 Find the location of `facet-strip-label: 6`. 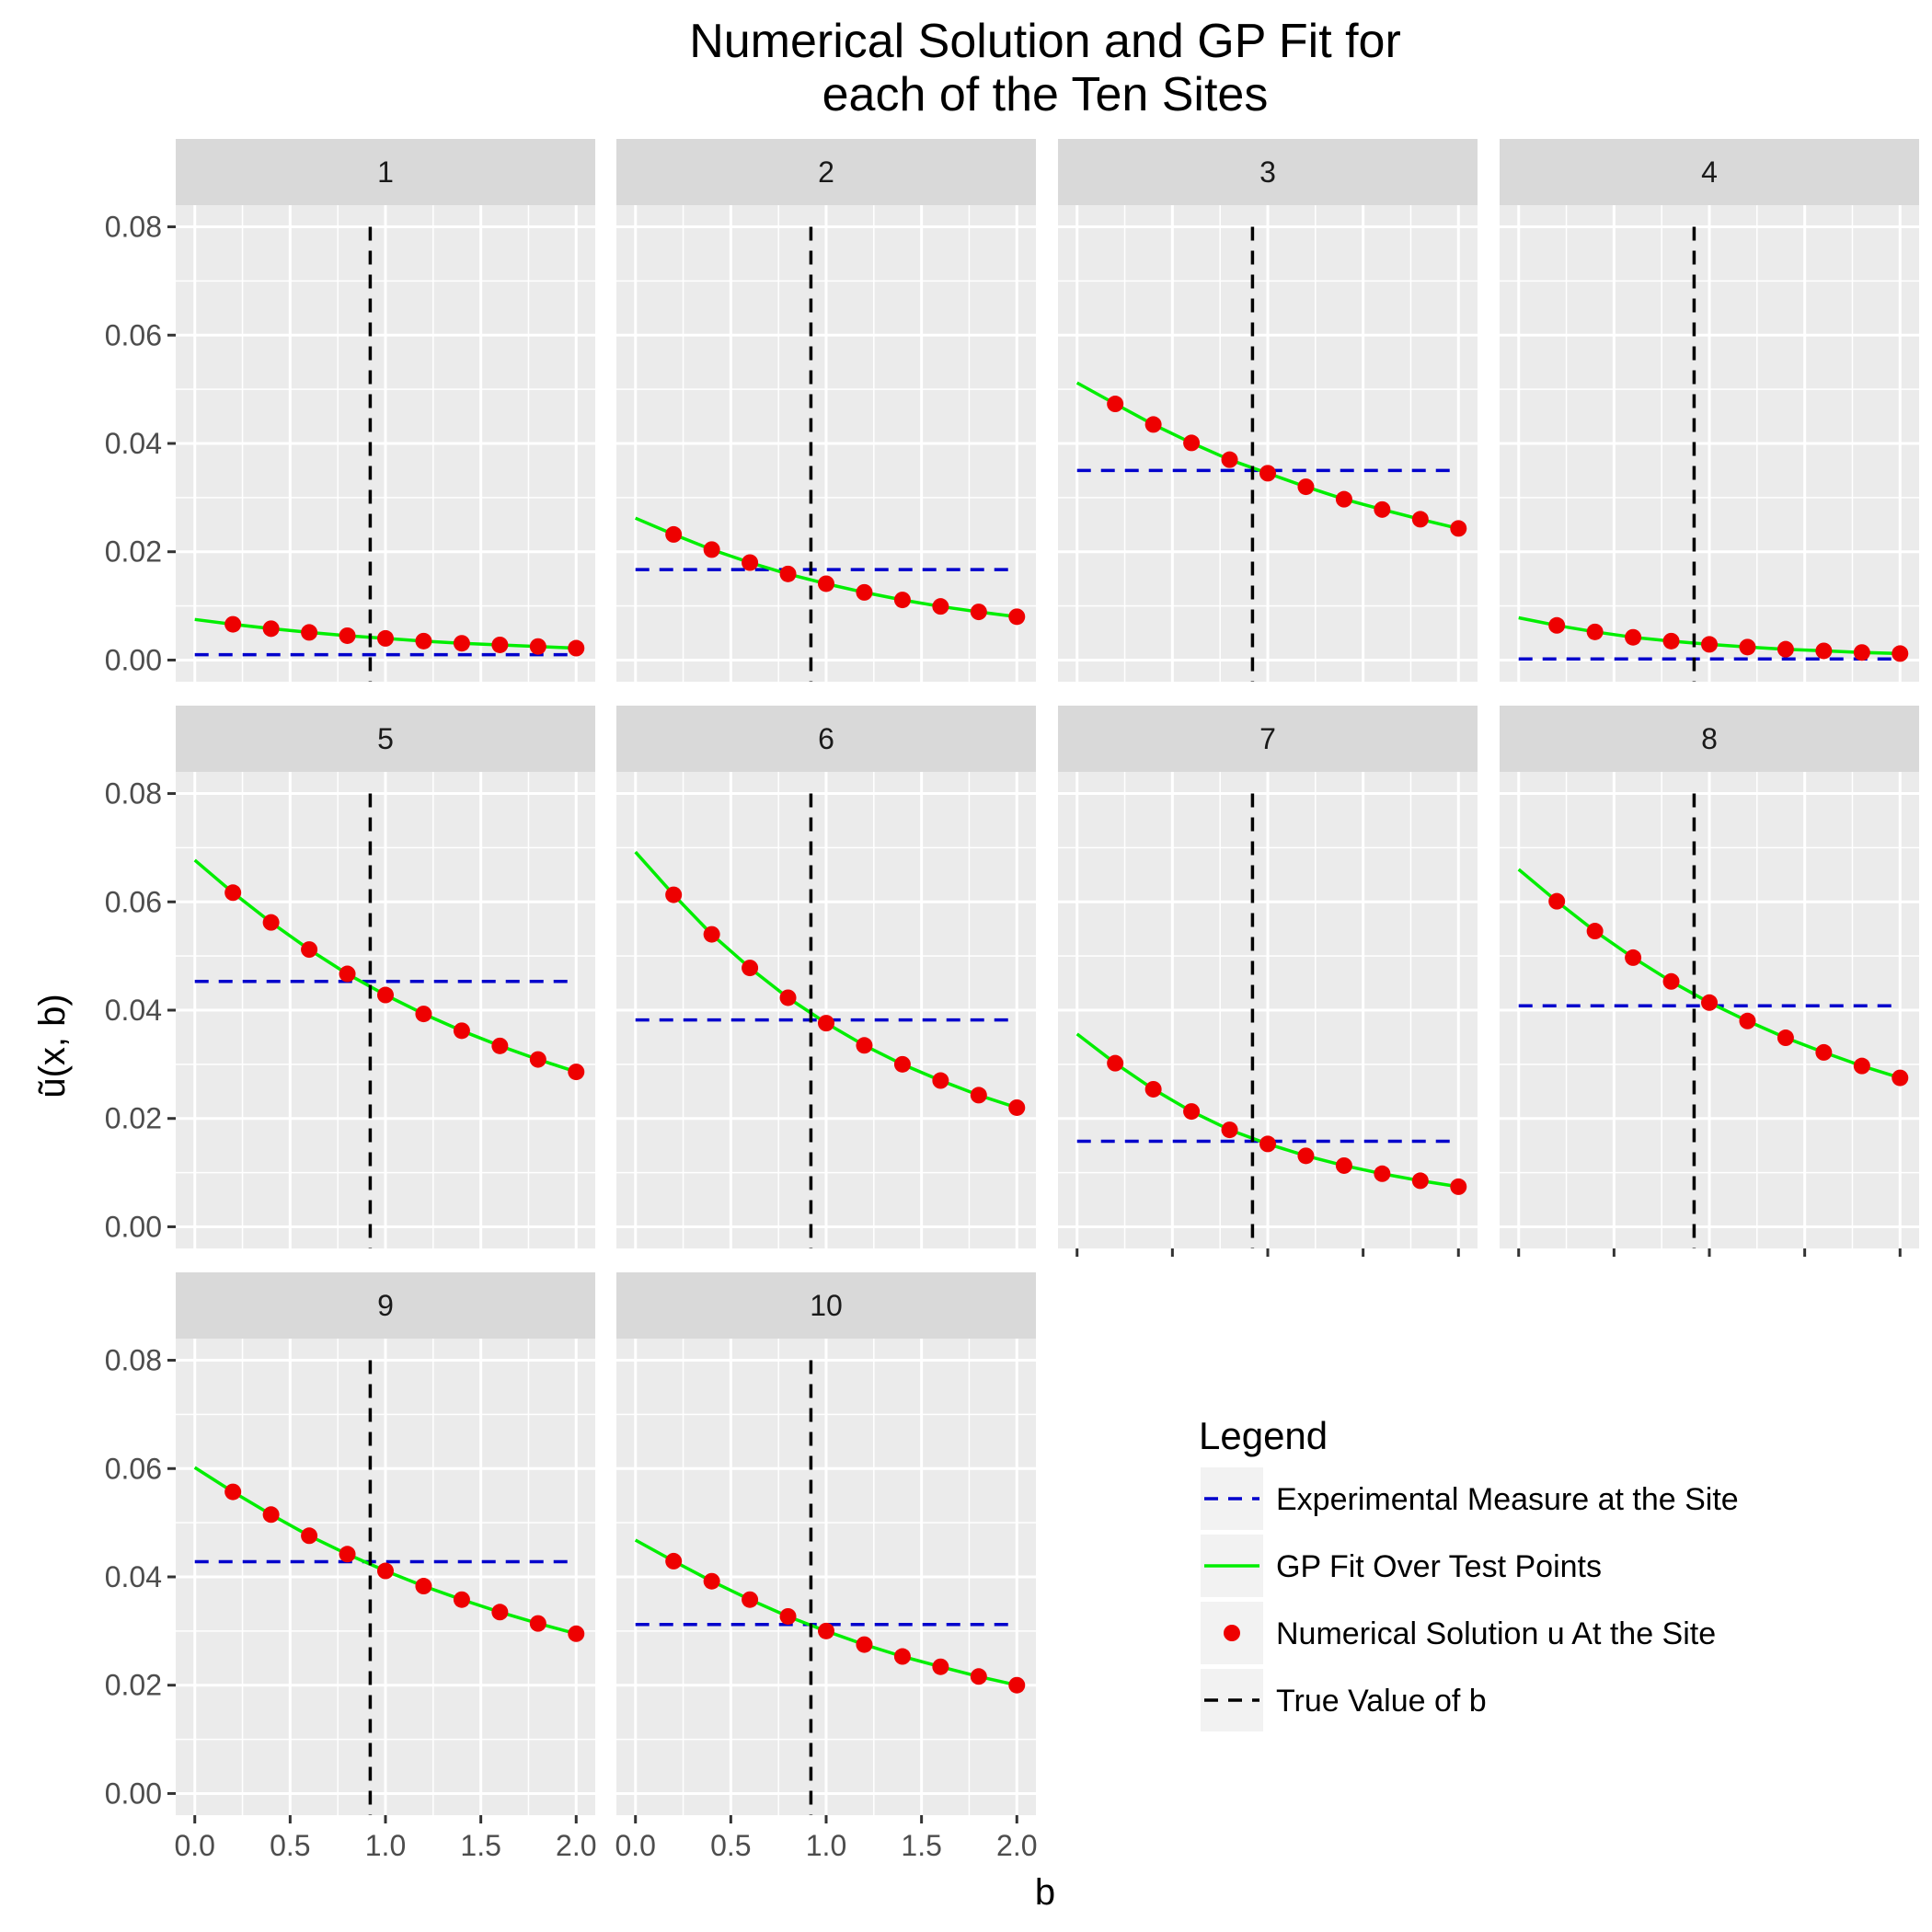

facet-strip-label: 6 is located at coordinates (826, 738).